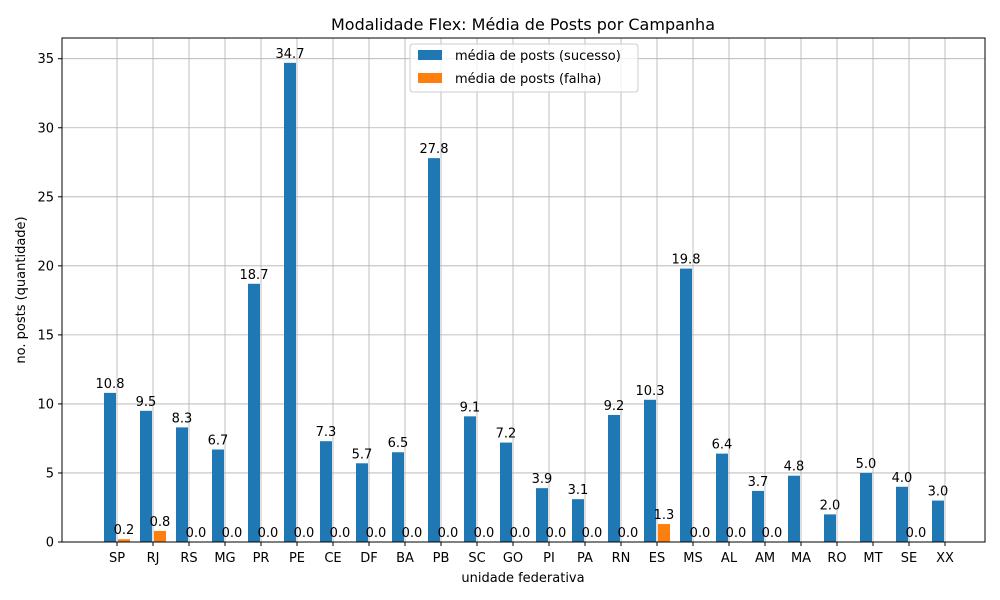  I want to click on x-tick-label: RS, so click(188, 558).